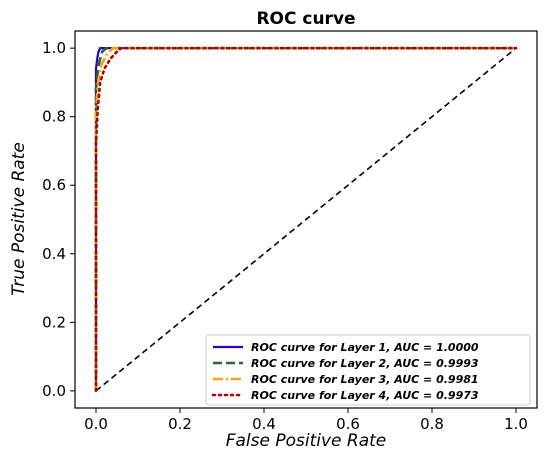  I want to click on y-tick-label: 0.2, so click(54, 322).